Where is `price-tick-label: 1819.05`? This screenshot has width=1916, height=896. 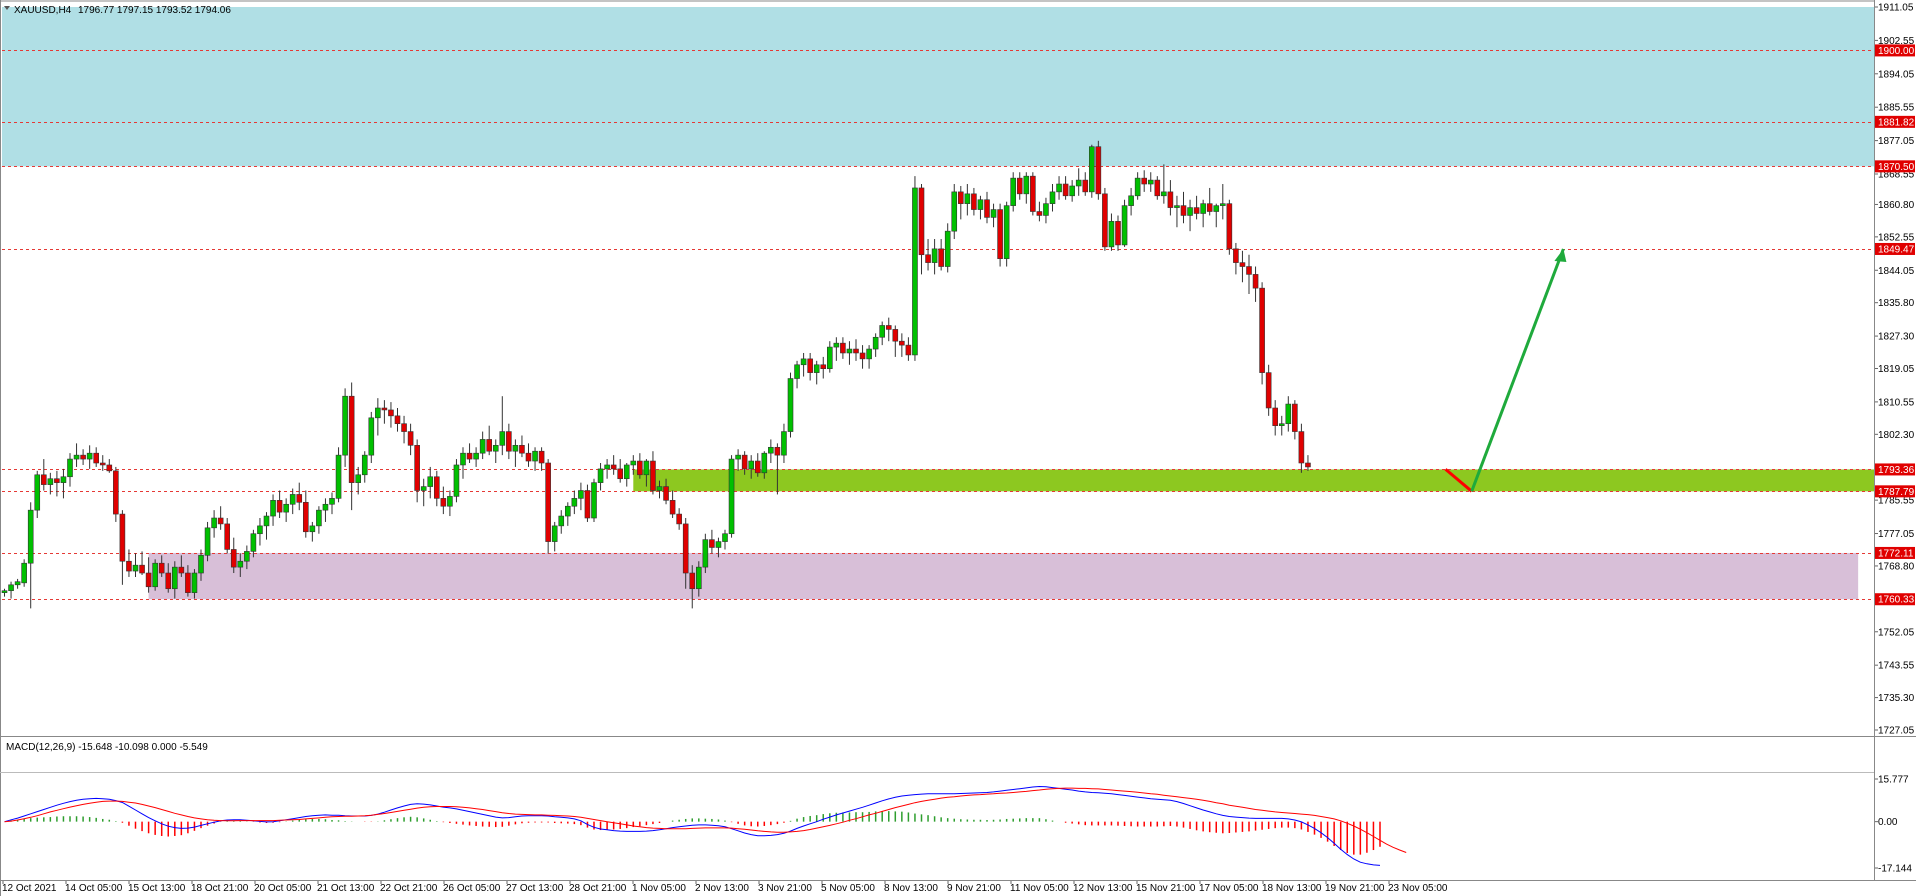
price-tick-label: 1819.05 is located at coordinates (1896, 369).